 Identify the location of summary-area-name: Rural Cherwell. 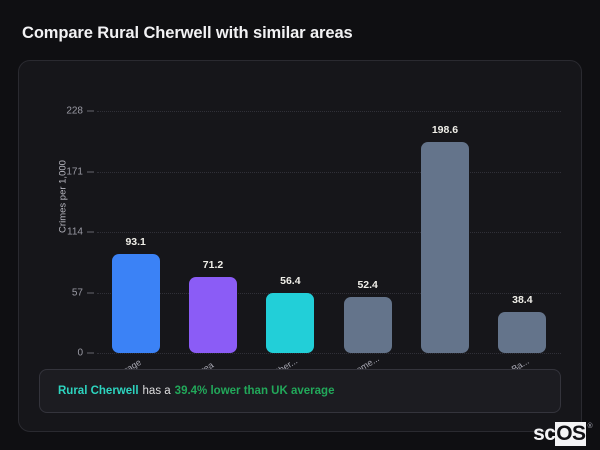
(98, 391).